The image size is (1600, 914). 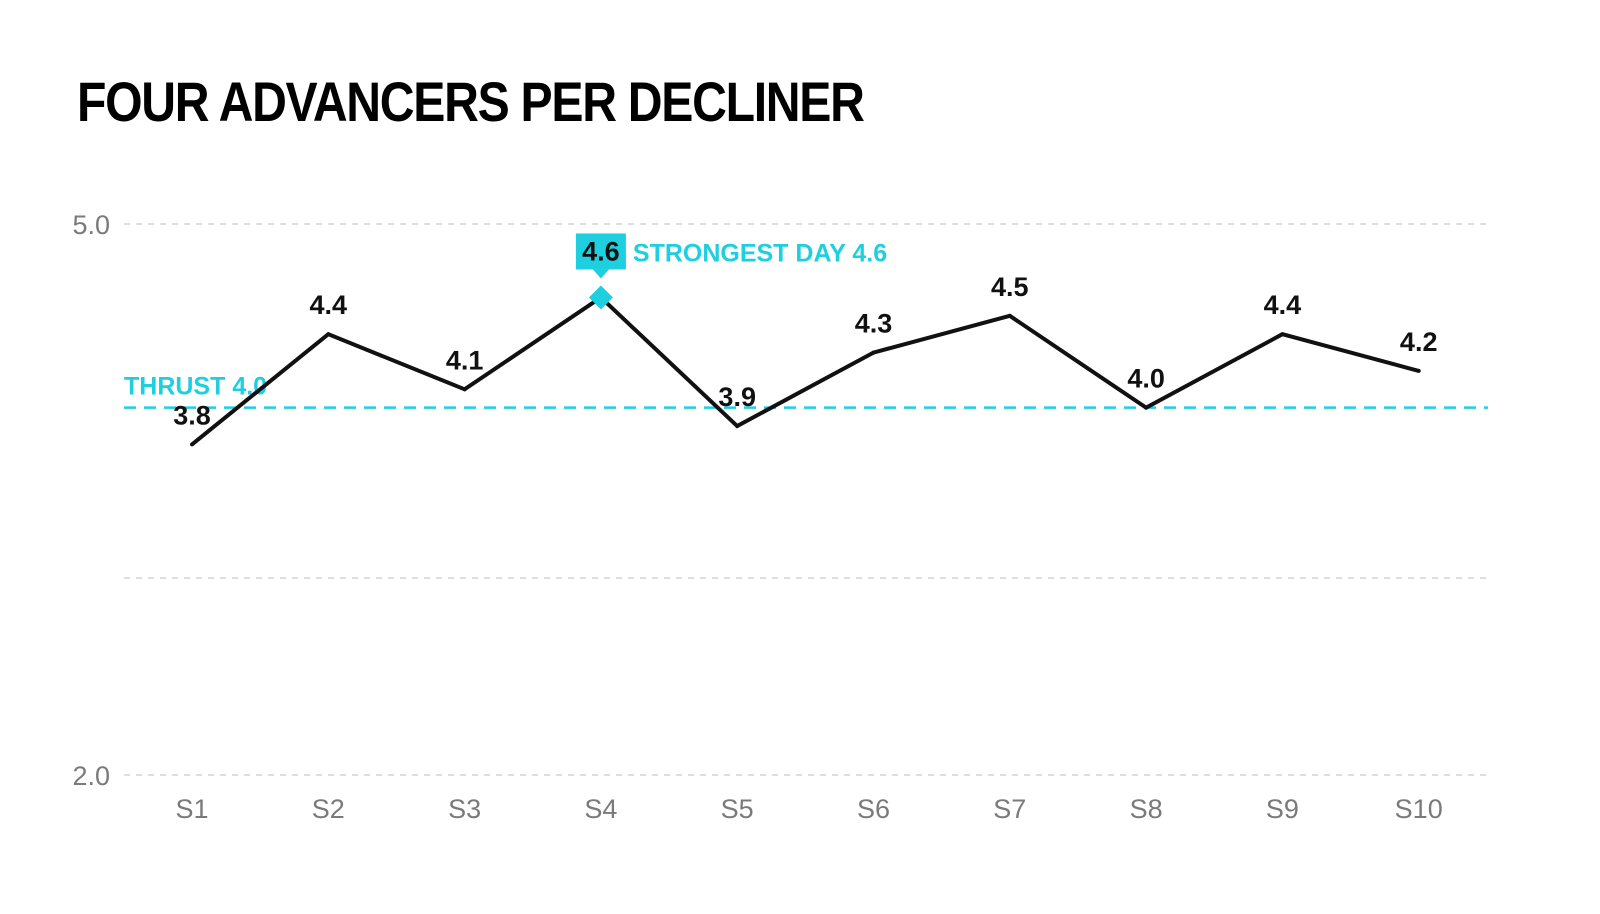 I want to click on highlight-value-label: 4.6, so click(x=601, y=251).